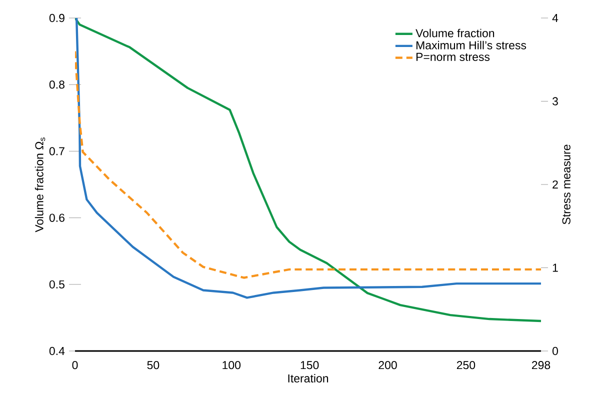  What do you see at coordinates (555, 18) in the screenshot?
I see `y2-tick-label: 4` at bounding box center [555, 18].